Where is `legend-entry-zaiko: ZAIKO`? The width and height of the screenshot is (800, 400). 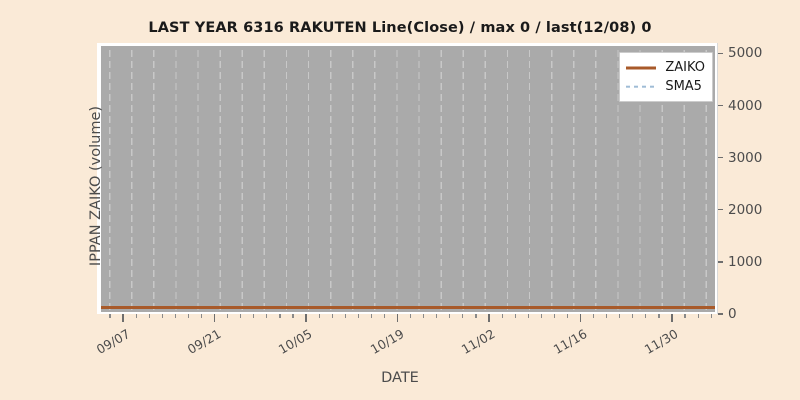
legend-entry-zaiko: ZAIKO is located at coordinates (665, 67).